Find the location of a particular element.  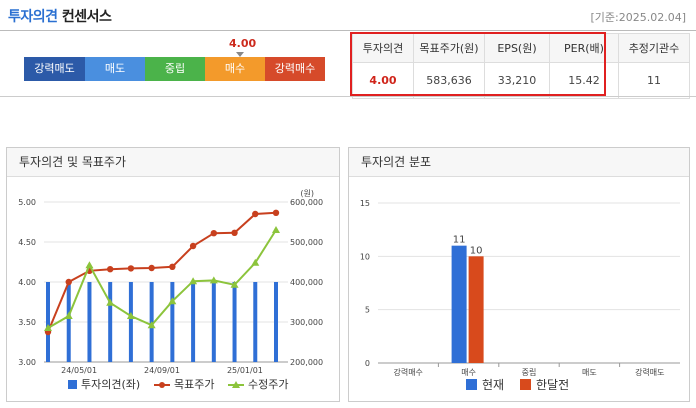

y-left-tick-label: 3.50 is located at coordinates (27, 322).